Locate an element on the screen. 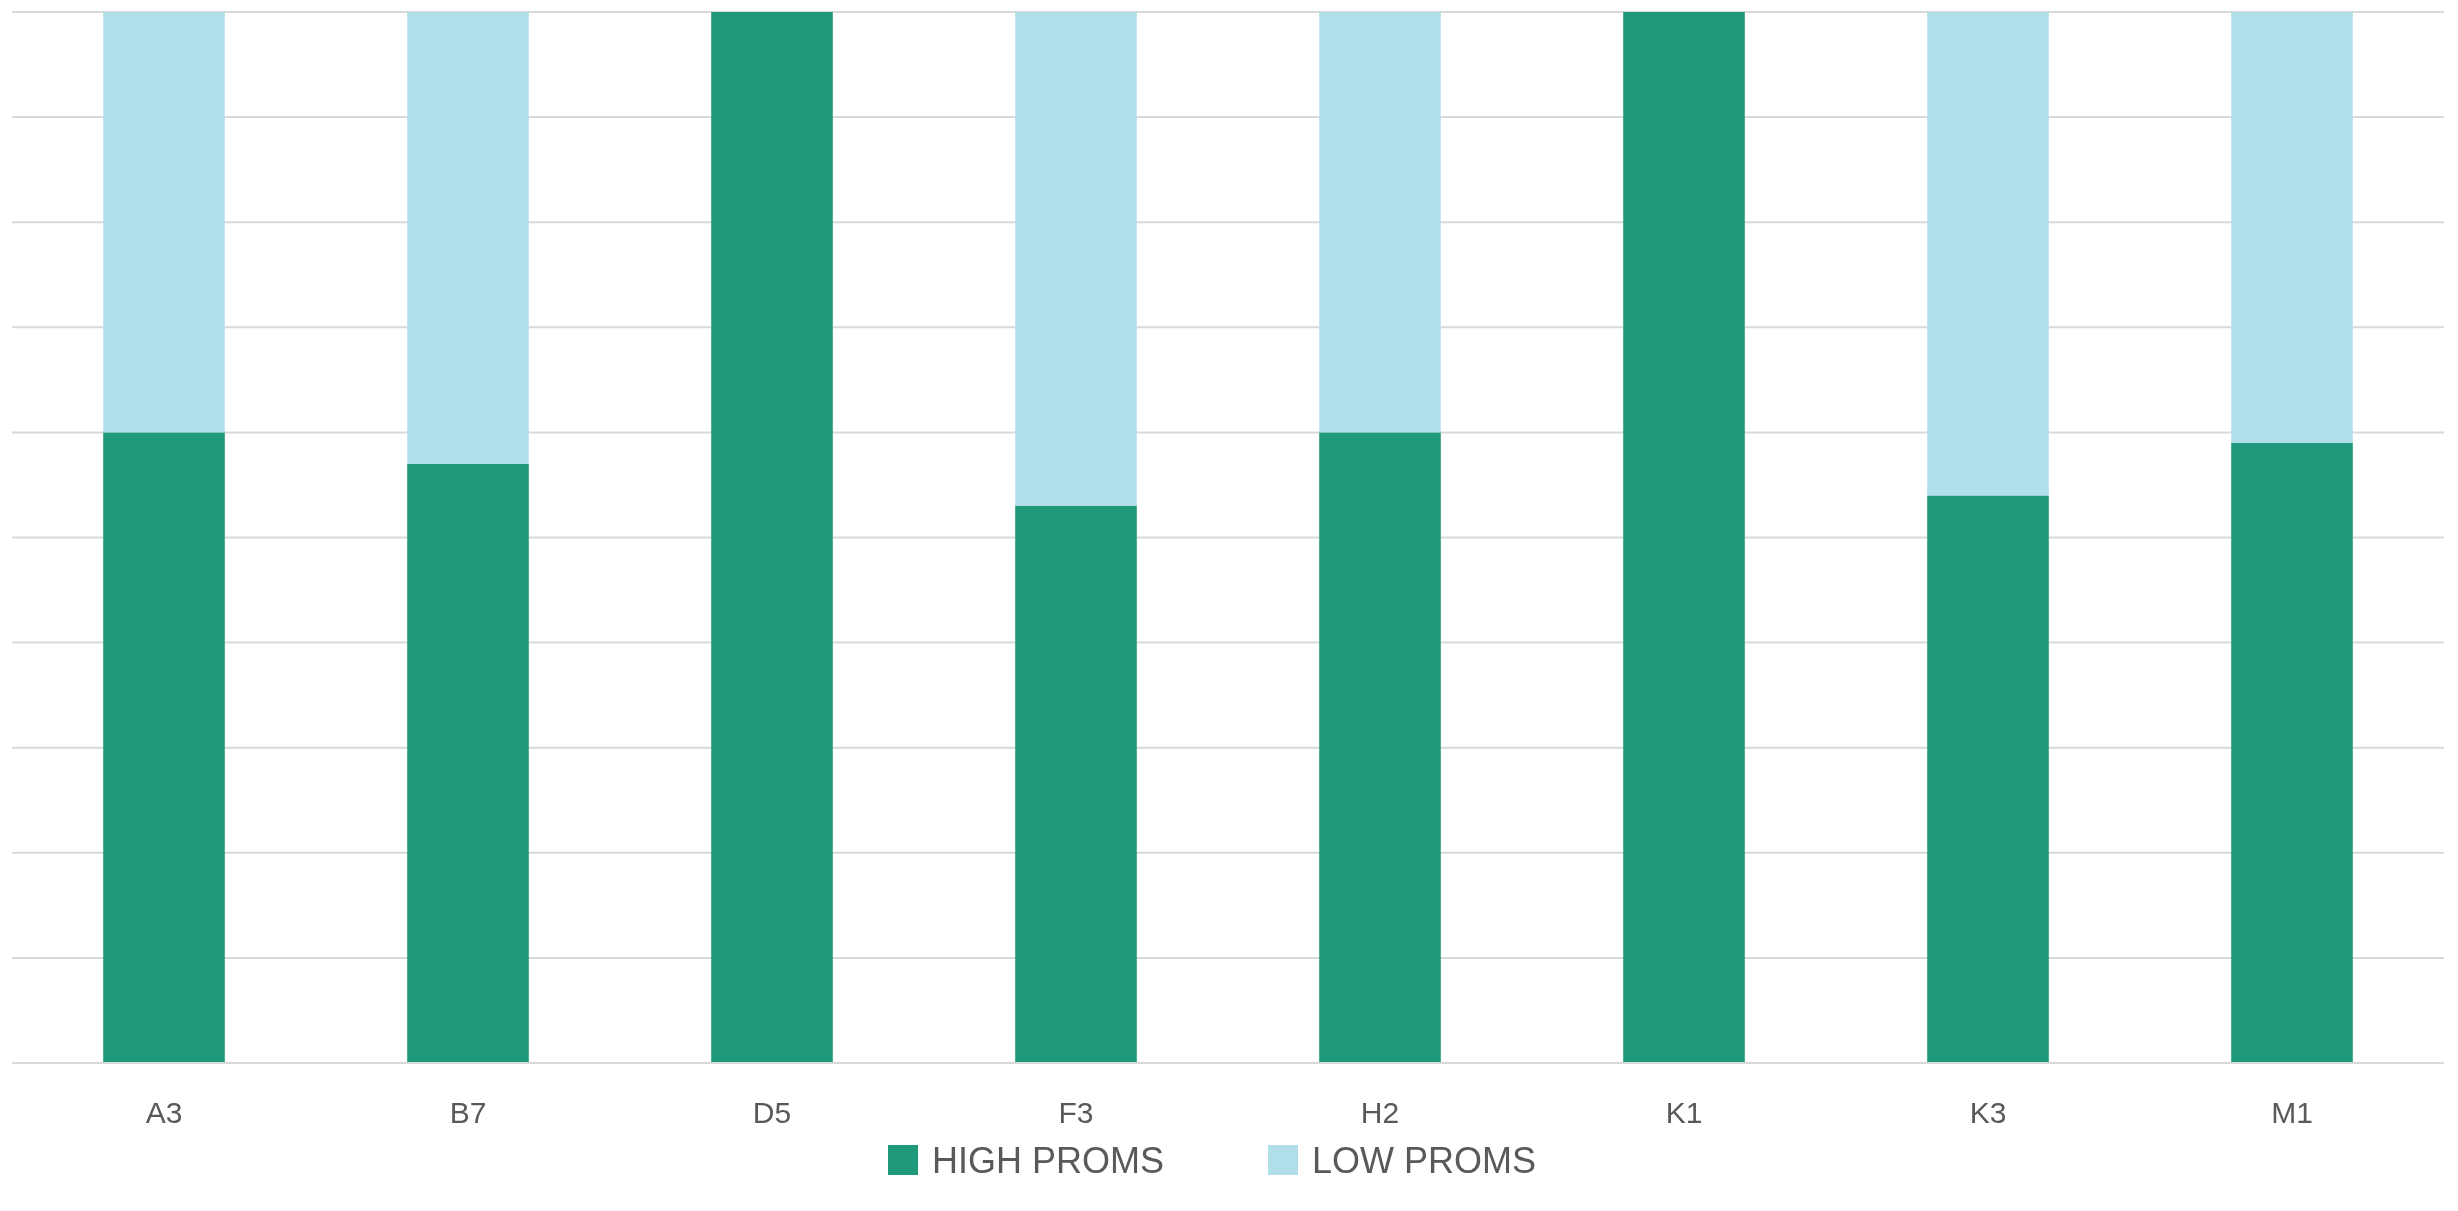 The width and height of the screenshot is (2458, 1211). x-tick-label: D5 is located at coordinates (772, 1112).